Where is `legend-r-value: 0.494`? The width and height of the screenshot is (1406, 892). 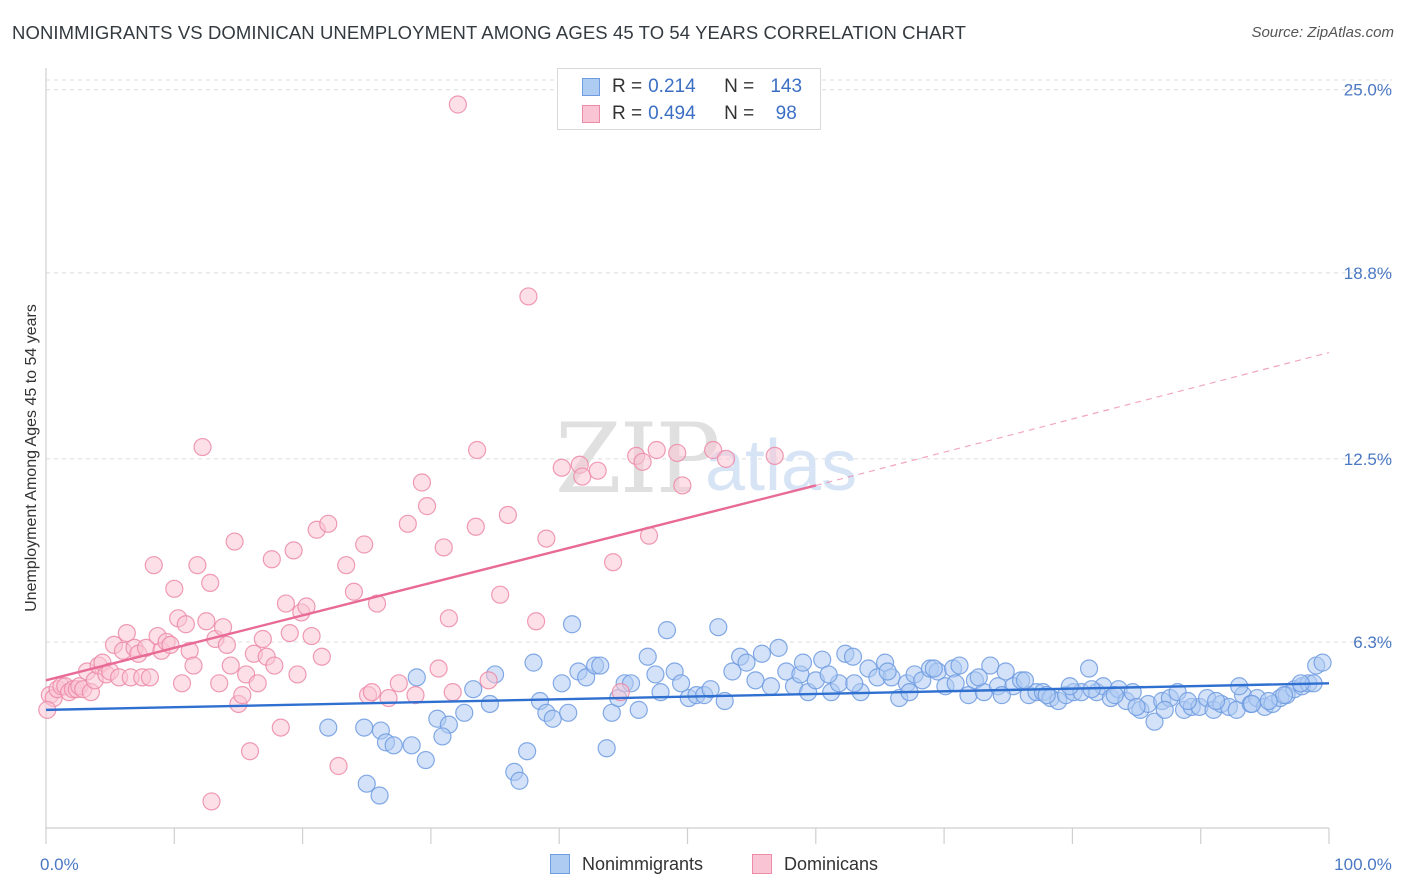 legend-r-value: 0.494 is located at coordinates (672, 113).